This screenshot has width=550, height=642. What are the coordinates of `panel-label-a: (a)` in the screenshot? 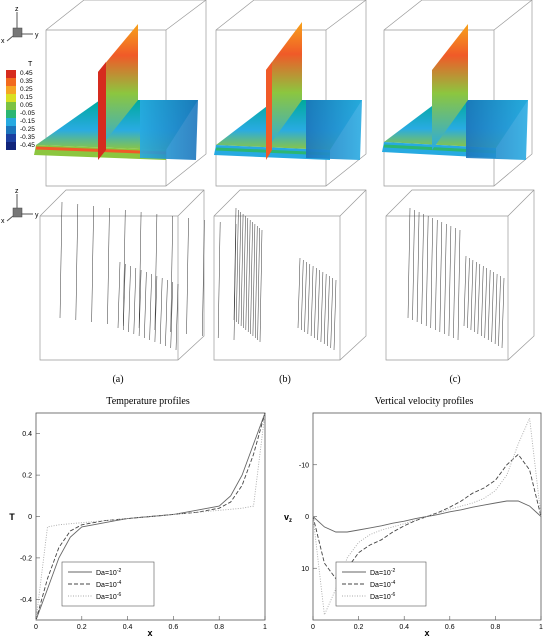 It's located at (117, 379).